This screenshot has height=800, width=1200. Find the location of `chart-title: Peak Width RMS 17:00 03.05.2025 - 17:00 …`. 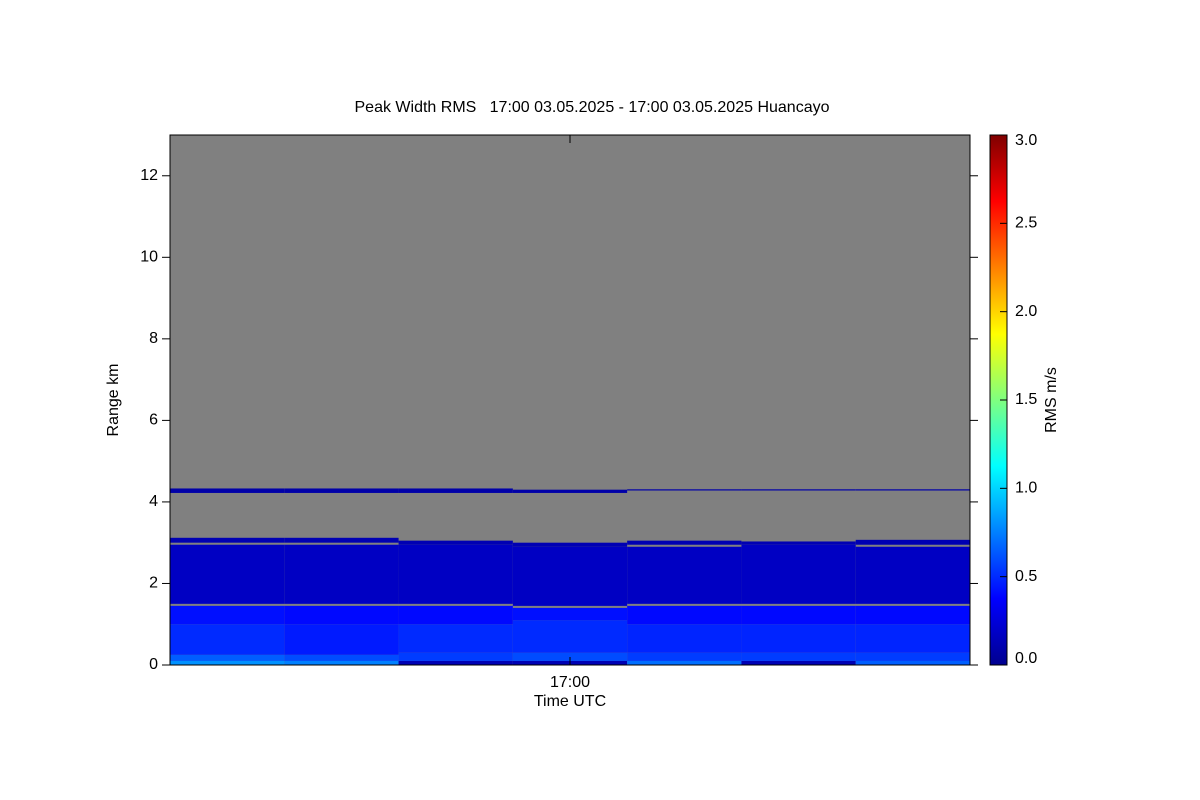

chart-title: Peak Width RMS 17:00 03.05.2025 - 17:00 … is located at coordinates (592, 107).